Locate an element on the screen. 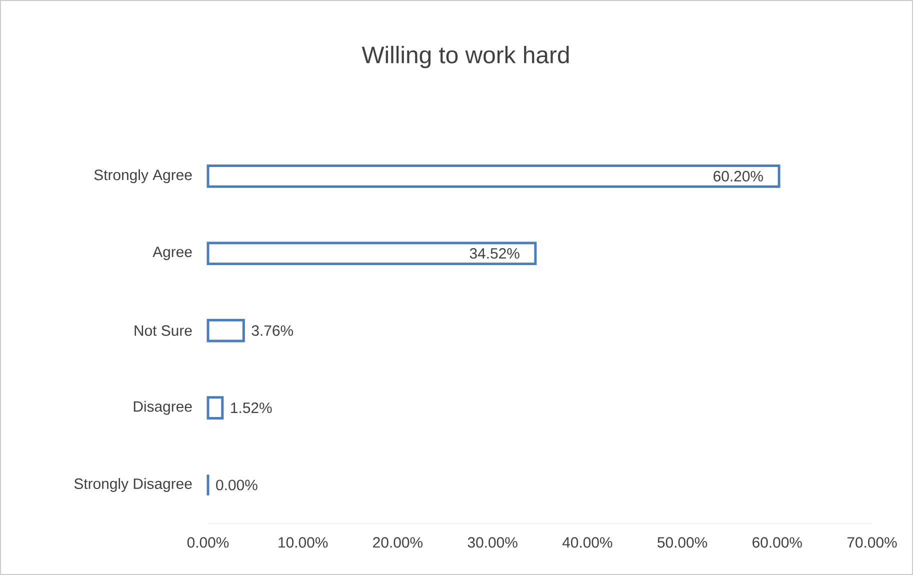 The height and width of the screenshot is (575, 913). data-label: 34.52% is located at coordinates (495, 253).